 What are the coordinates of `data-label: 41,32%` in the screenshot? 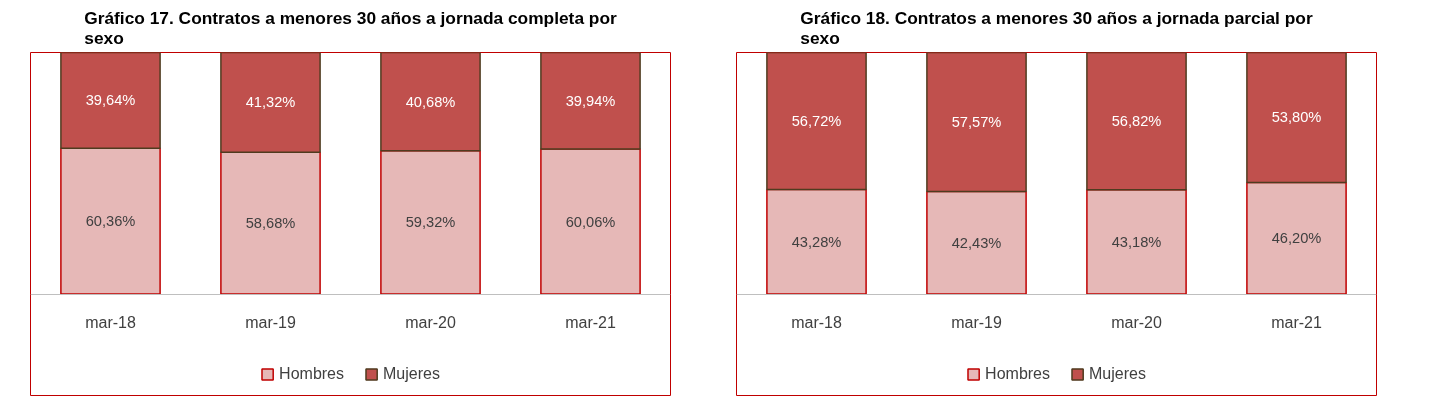 It's located at (270, 102).